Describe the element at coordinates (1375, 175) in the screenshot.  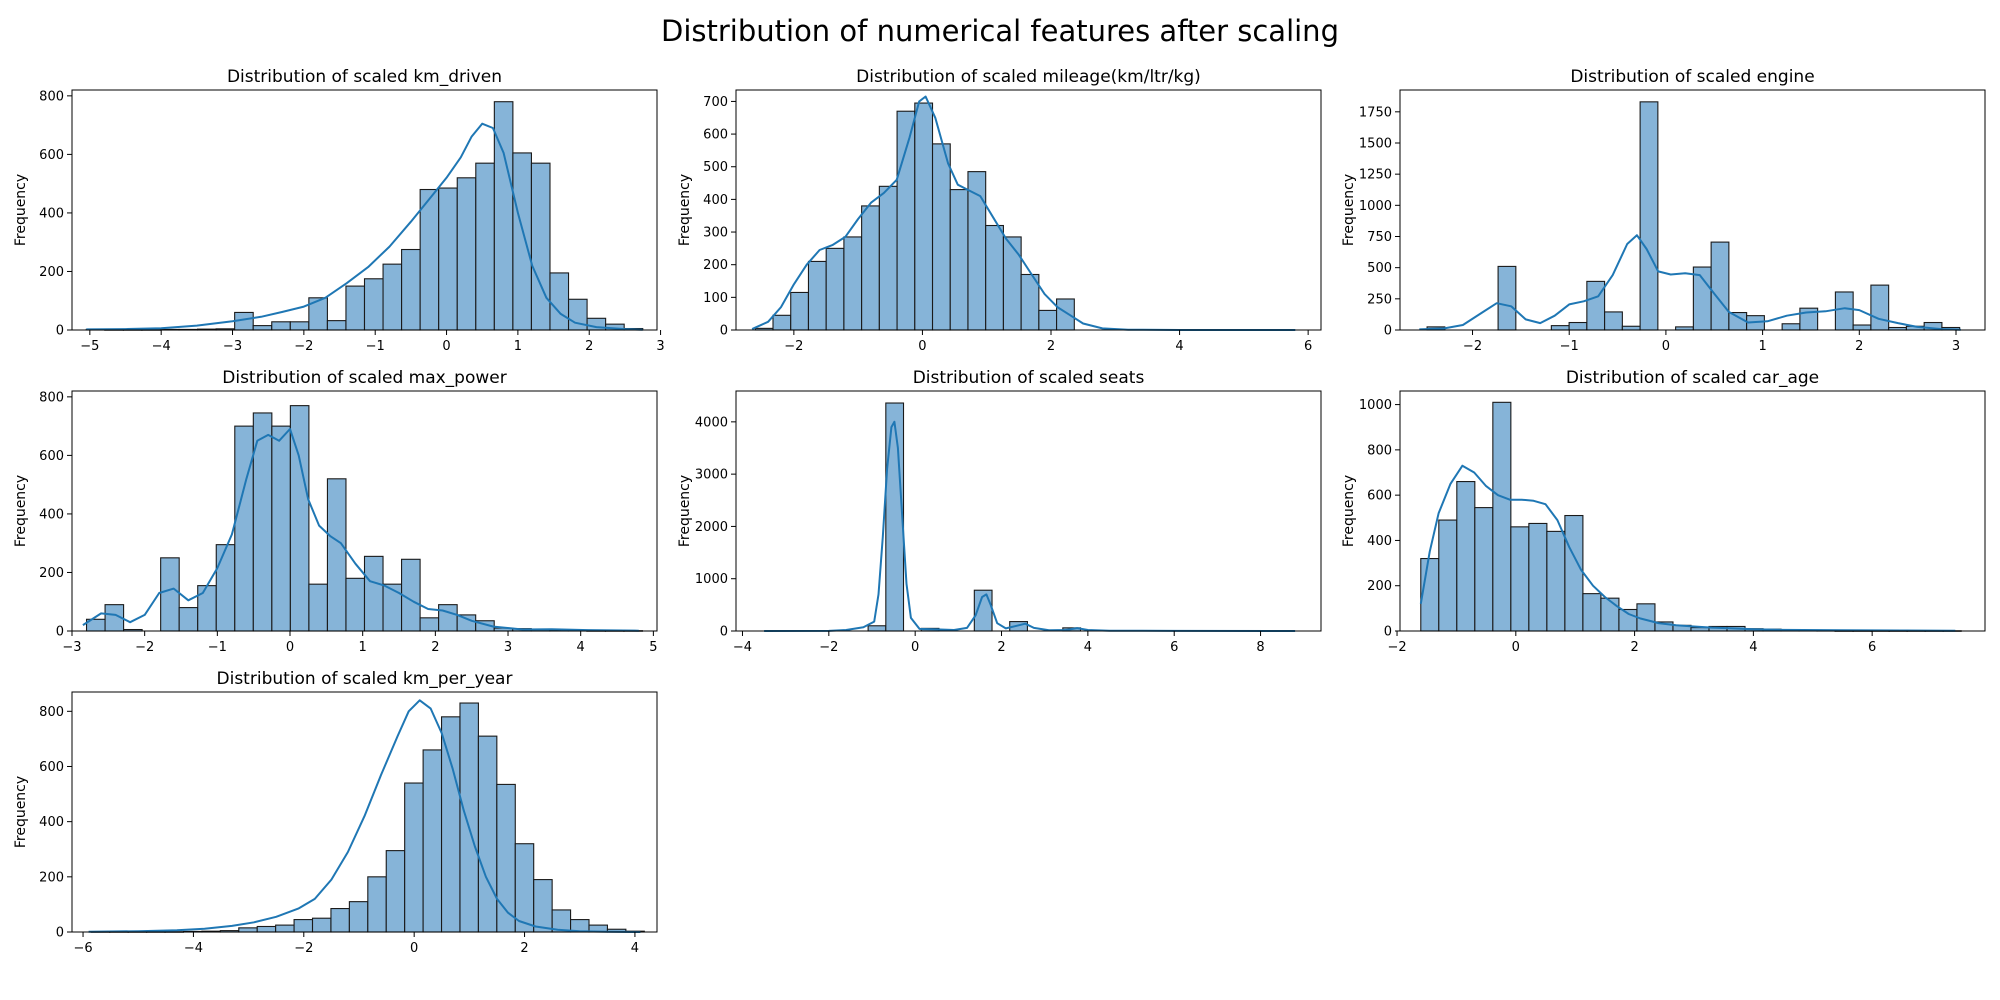
I see `y-tick-label: 1250` at that location.